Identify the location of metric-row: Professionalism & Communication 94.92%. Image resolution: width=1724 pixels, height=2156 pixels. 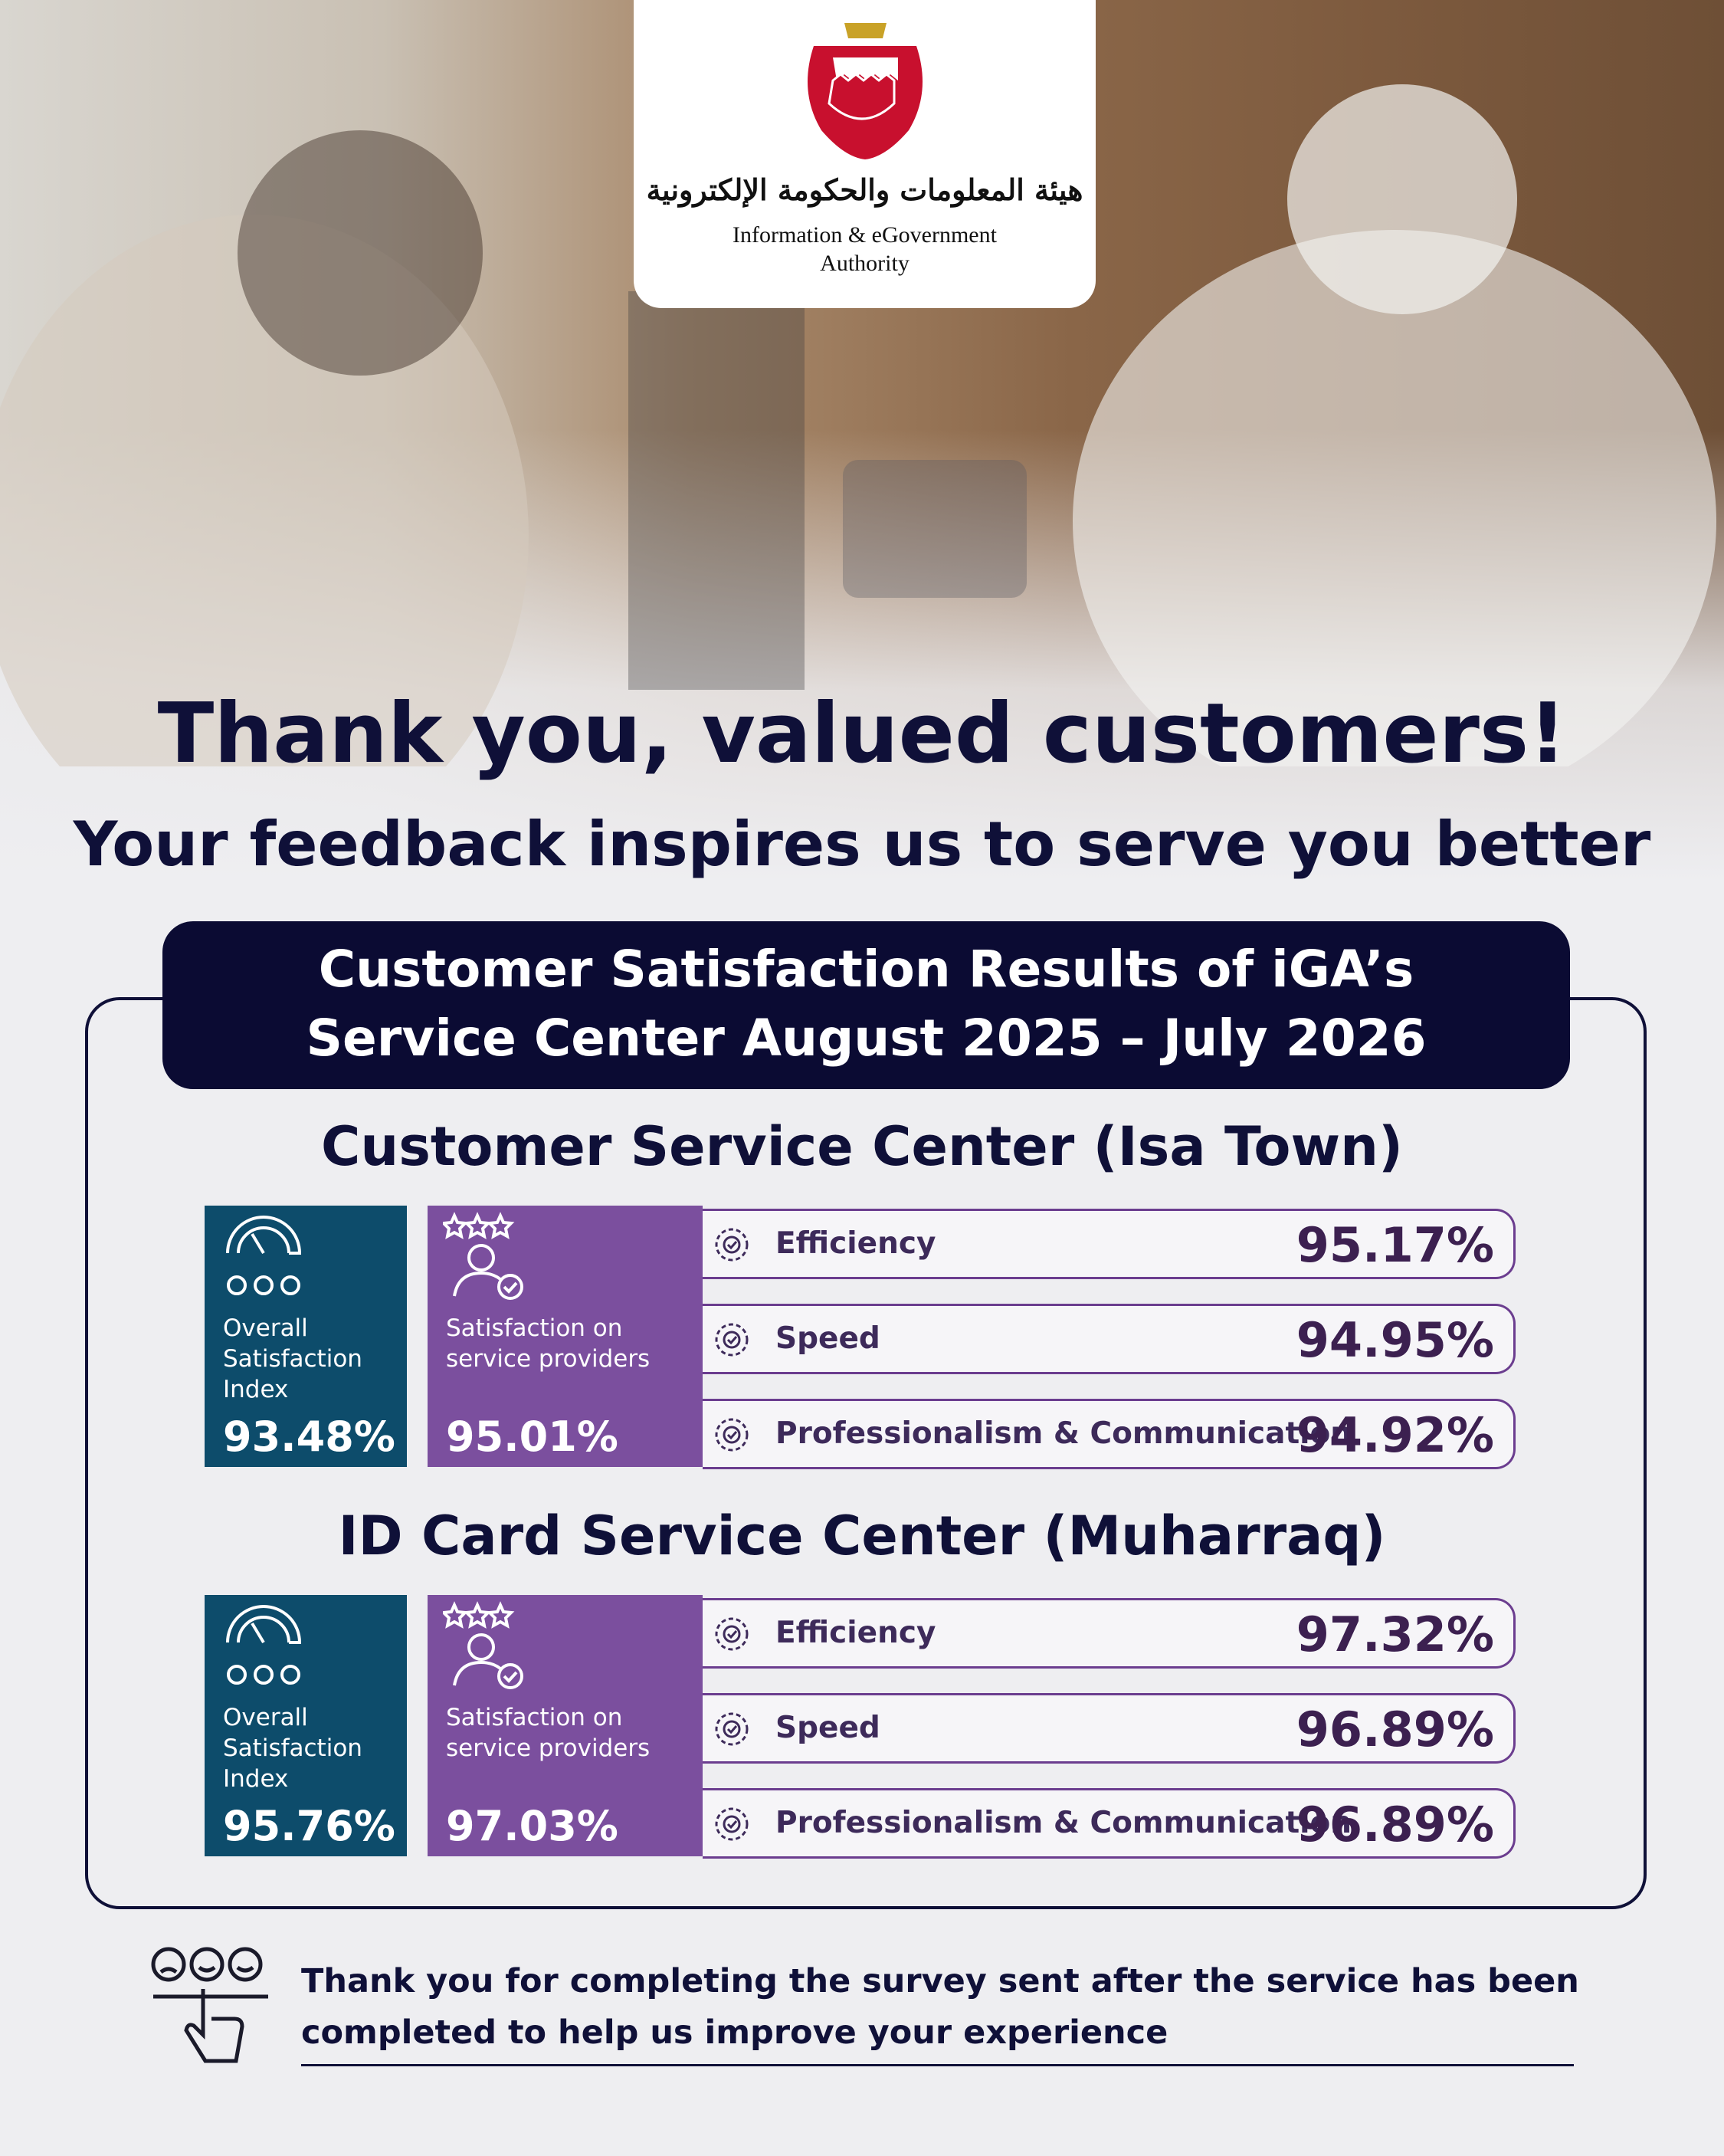
(1109, 1434).